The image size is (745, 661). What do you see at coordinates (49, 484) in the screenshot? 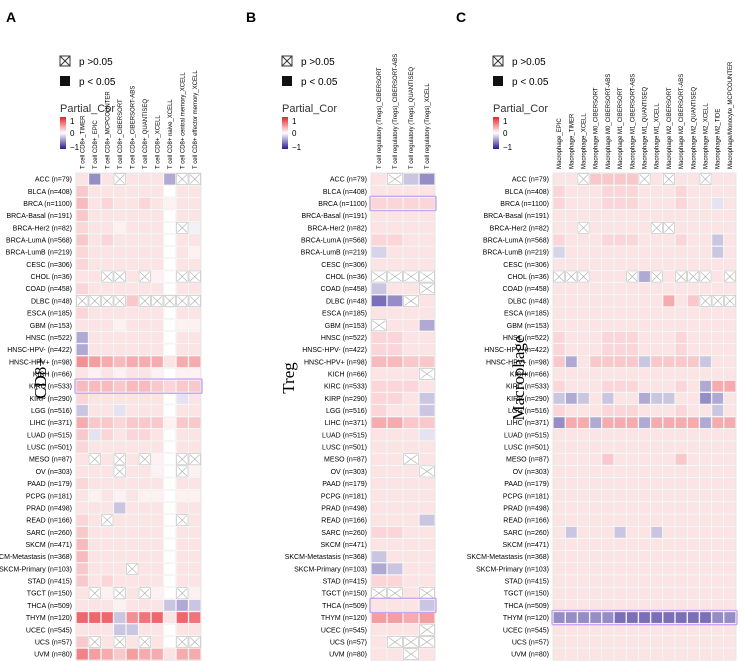
I see `row-label: PAAD (n=179)` at bounding box center [49, 484].